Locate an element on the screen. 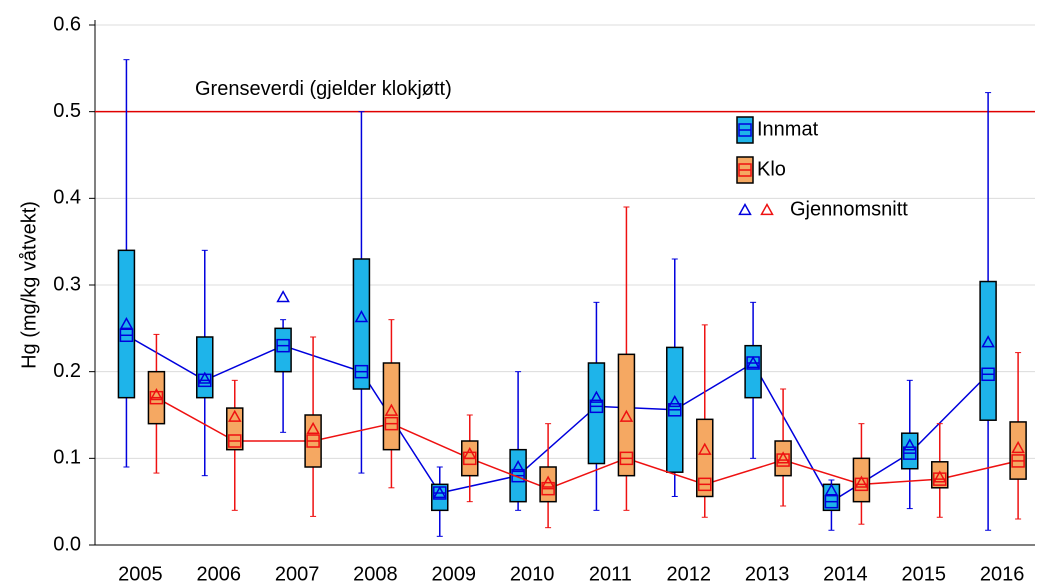 The image size is (1038, 585). x-tick-label: 2012 is located at coordinates (689, 574).